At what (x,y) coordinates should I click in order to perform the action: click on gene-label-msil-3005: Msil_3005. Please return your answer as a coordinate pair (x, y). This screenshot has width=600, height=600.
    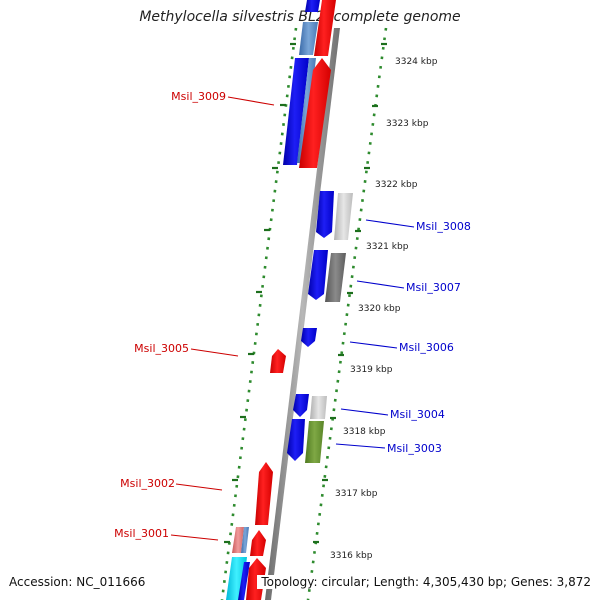
    Looking at the image, I should click on (161, 348).